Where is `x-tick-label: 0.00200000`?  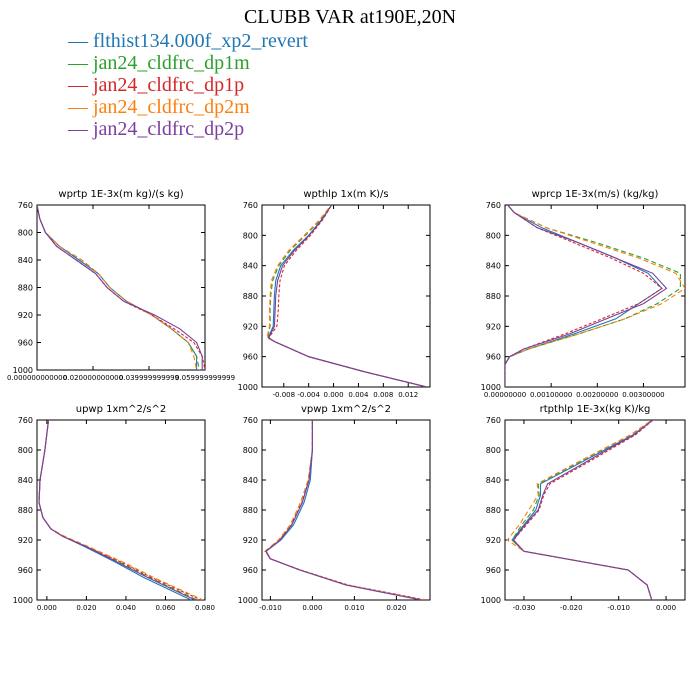 x-tick-label: 0.00200000 is located at coordinates (597, 395).